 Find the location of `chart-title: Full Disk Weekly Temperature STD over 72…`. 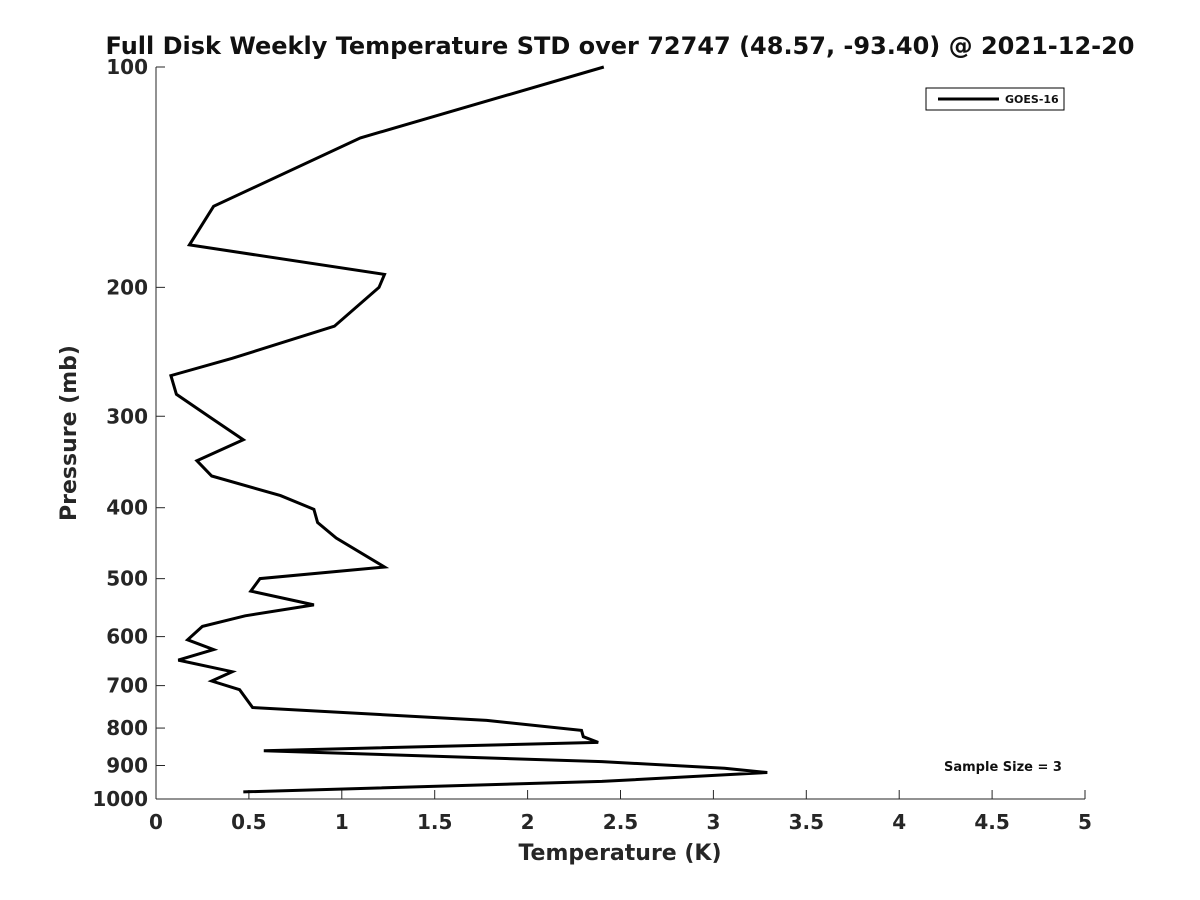

chart-title: Full Disk Weekly Temperature STD over 72… is located at coordinates (620, 46).